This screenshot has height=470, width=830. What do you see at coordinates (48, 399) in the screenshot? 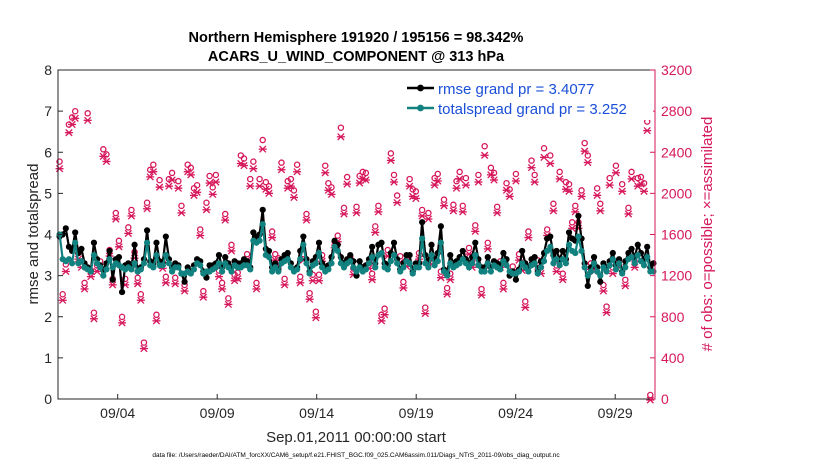
I see `left-y-tick-label: 0` at bounding box center [48, 399].